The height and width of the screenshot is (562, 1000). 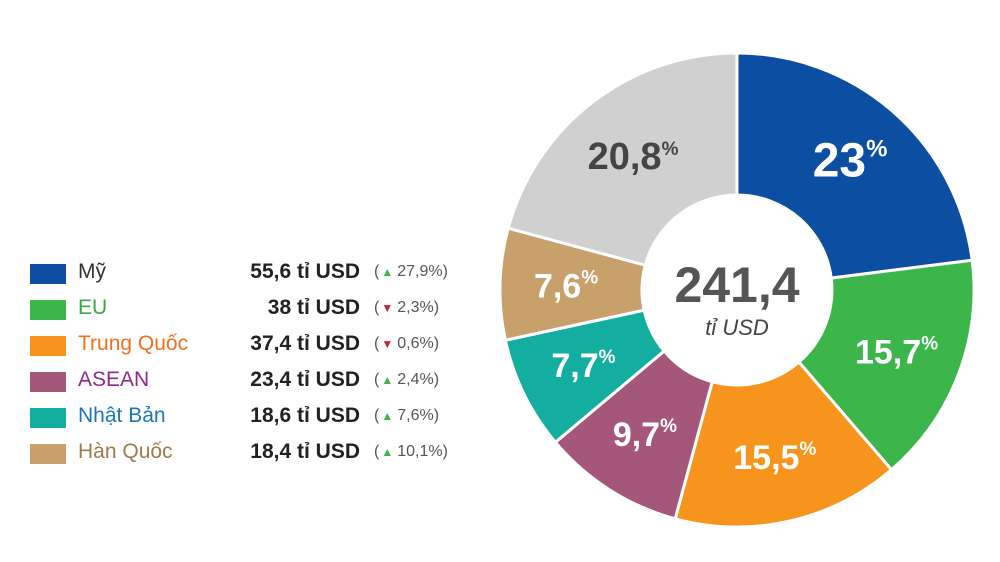 I want to click on legend-name: ASEAN, so click(x=114, y=379).